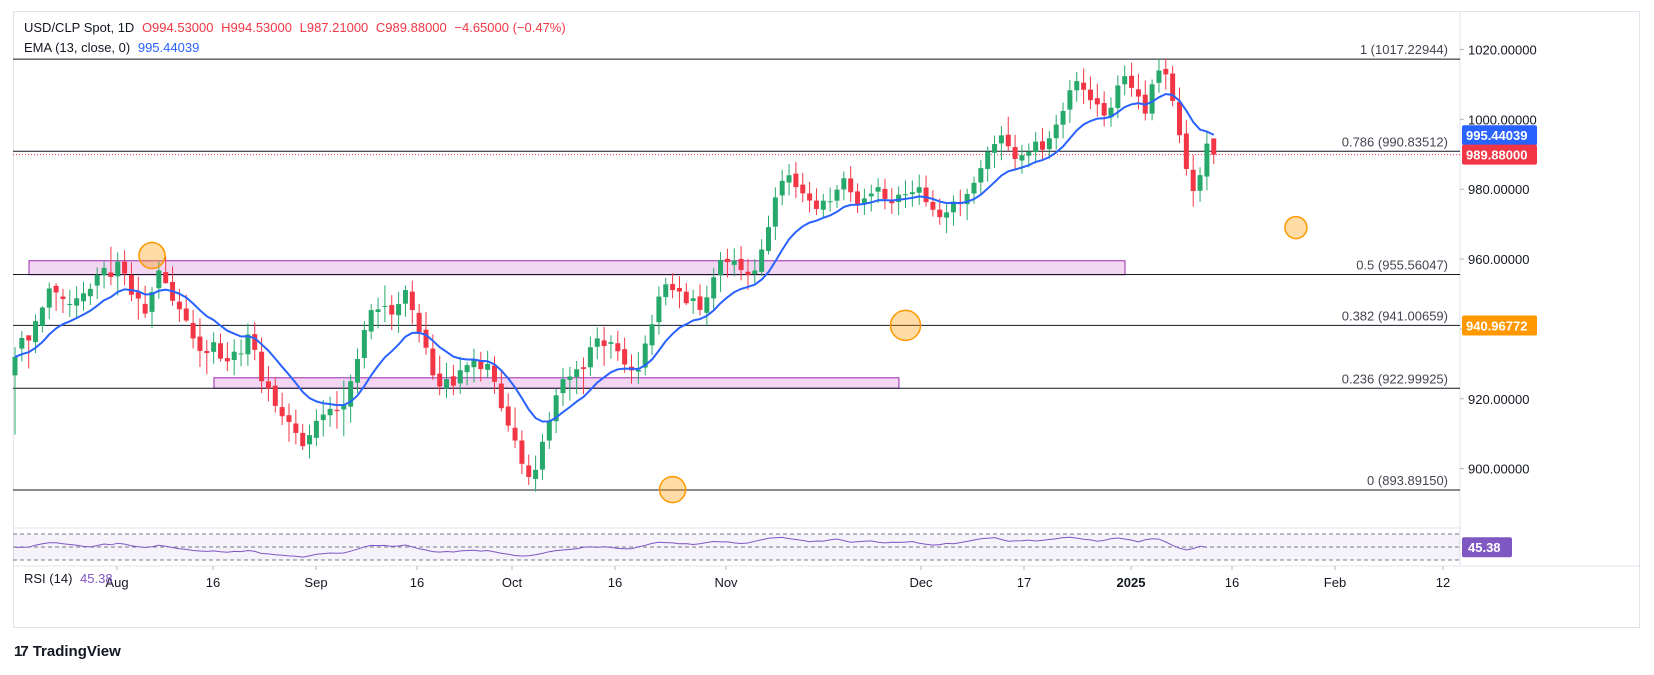 The image size is (1654, 675). I want to click on rsi-badge-label: 45.38, so click(1484, 547).